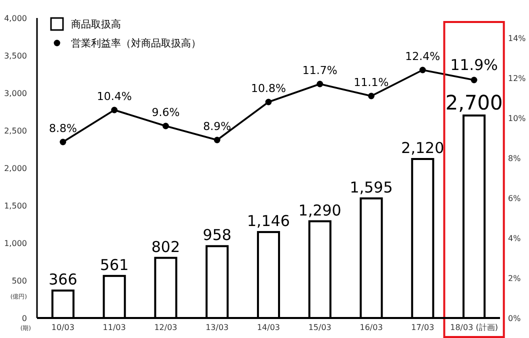 Image resolution: width=529 pixels, height=338 pixels. I want to click on y2-tick-label: 2%, so click(515, 278).